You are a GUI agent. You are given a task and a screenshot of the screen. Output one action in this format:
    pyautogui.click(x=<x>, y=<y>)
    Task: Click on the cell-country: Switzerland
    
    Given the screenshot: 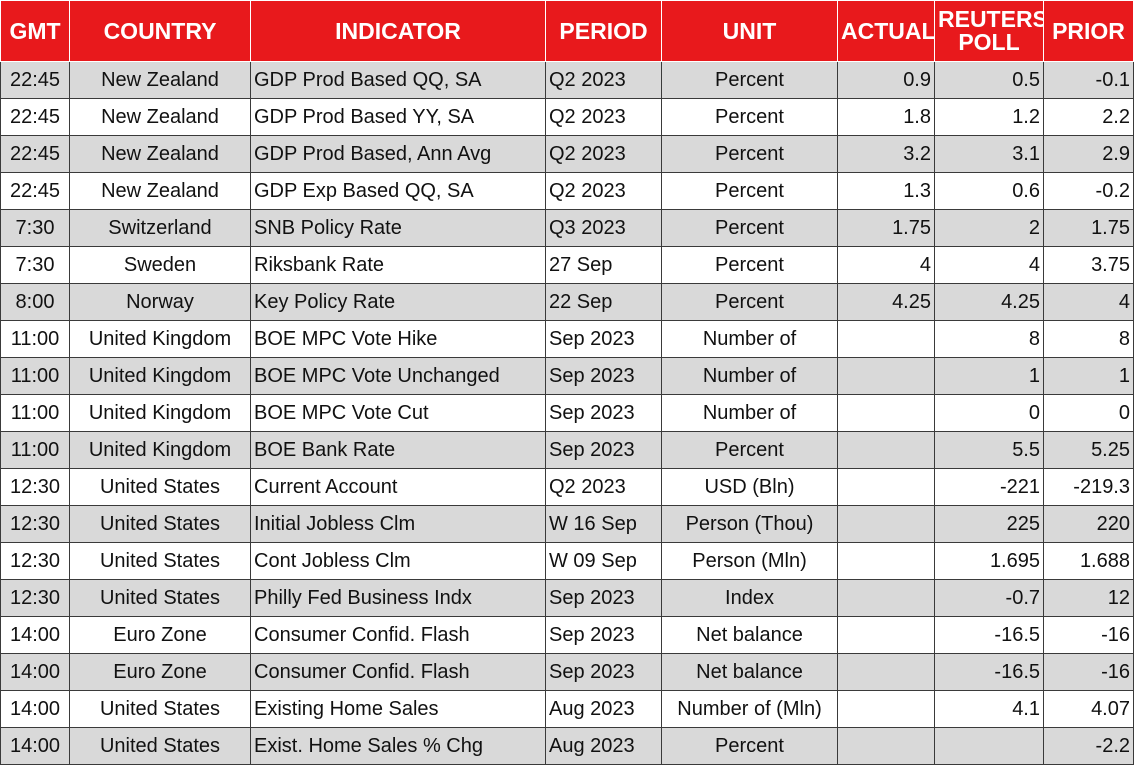 What is the action you would take?
    pyautogui.click(x=160, y=228)
    